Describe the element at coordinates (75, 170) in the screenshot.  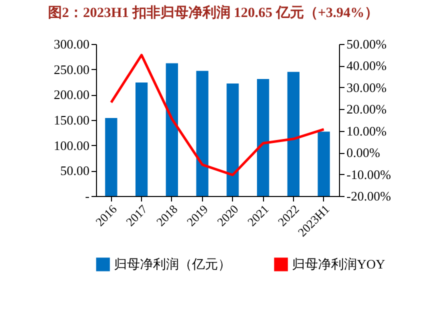
I see `y-tick-label: 50.00` at that location.